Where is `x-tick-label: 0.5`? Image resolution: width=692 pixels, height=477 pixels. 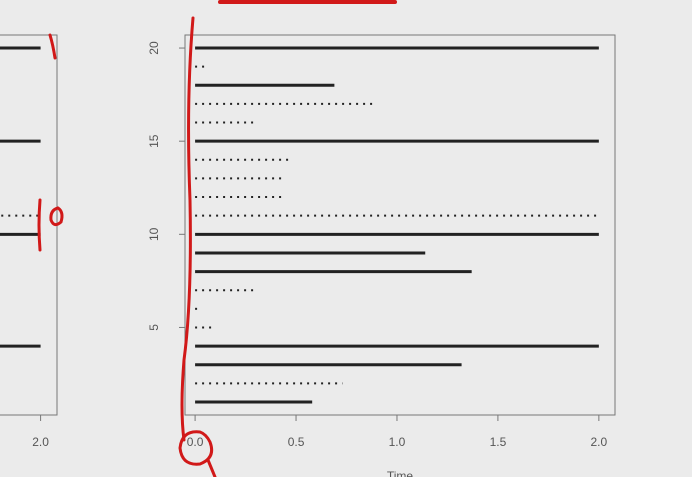
x-tick-label: 0.5 is located at coordinates (296, 442).